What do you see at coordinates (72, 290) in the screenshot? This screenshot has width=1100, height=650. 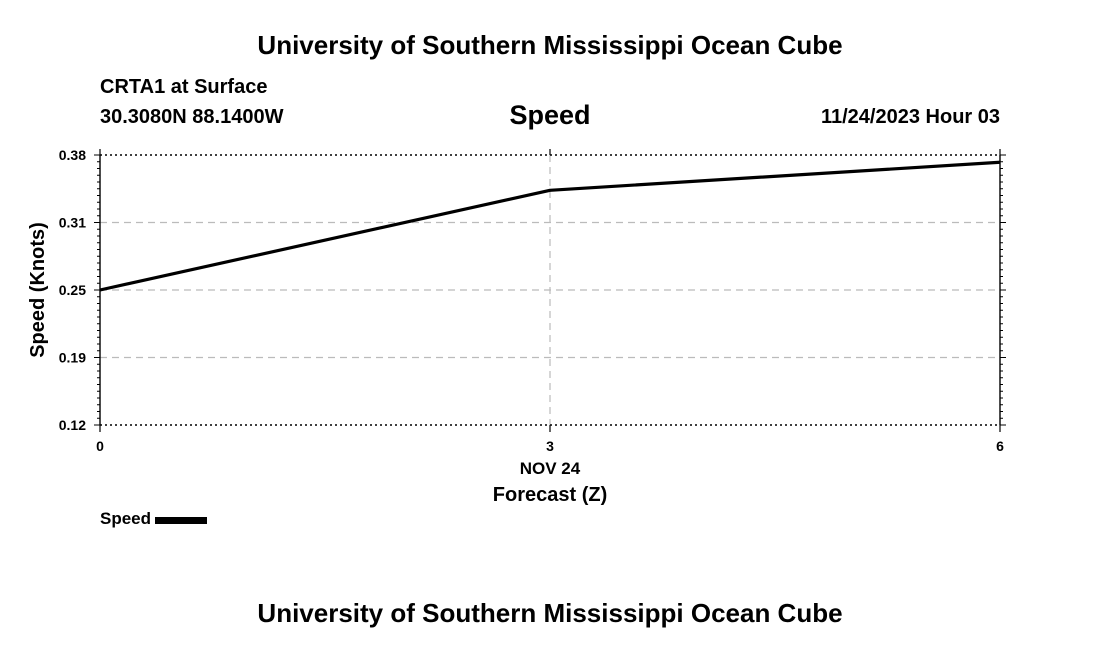 I see `y-tick-label: 0.25` at bounding box center [72, 290].